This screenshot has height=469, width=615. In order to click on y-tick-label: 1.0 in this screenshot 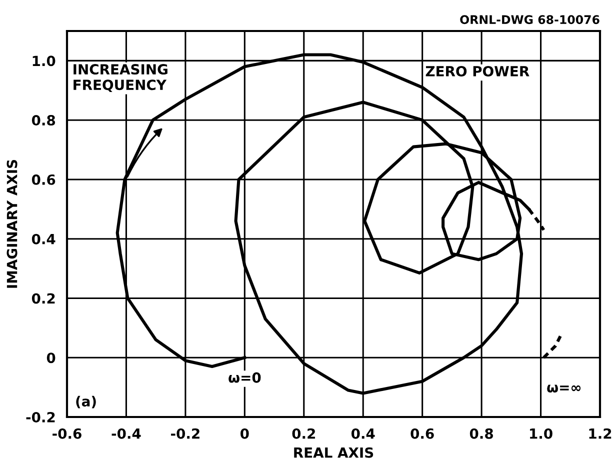, I will do `click(44, 61)`.